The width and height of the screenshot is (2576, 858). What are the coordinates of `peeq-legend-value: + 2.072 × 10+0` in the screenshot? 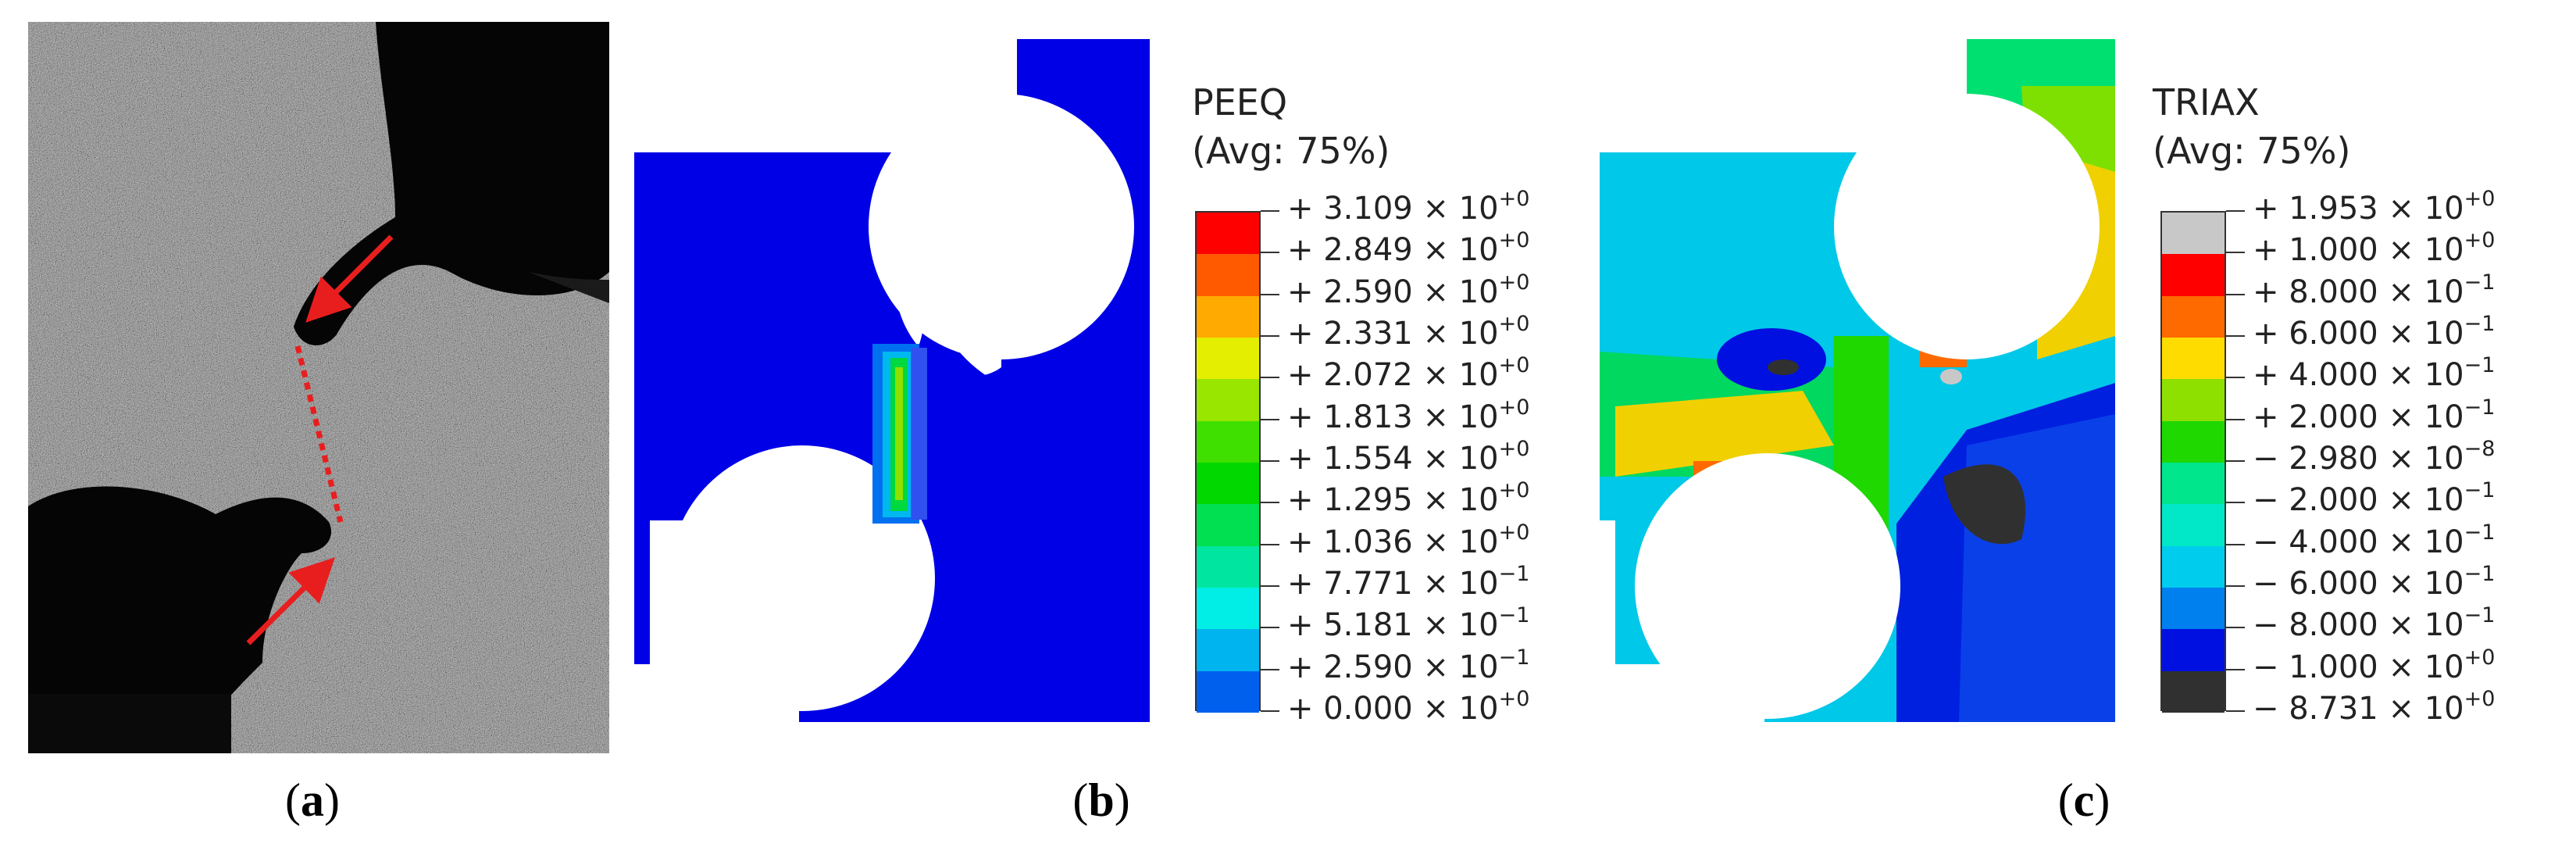 It's located at (1408, 373).